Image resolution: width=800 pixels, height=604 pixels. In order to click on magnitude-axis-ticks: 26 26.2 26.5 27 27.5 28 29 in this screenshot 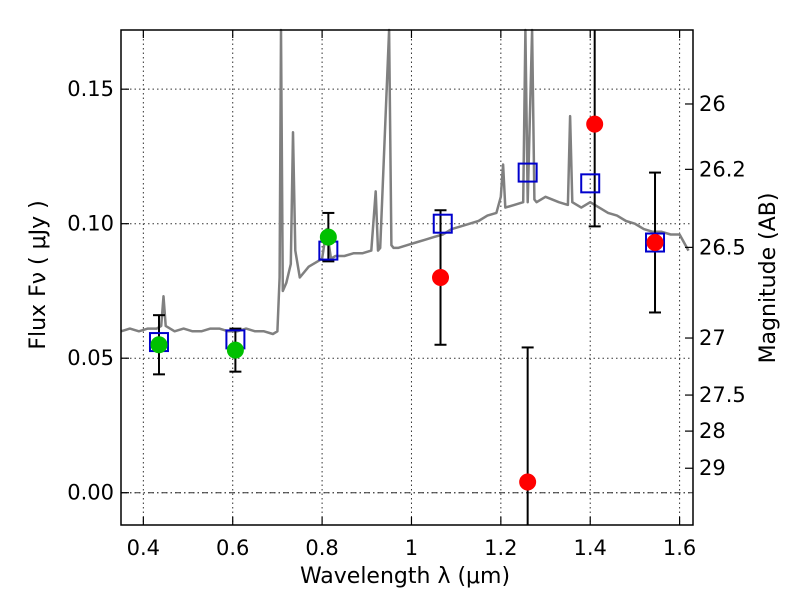, I will do `click(715, 286)`.